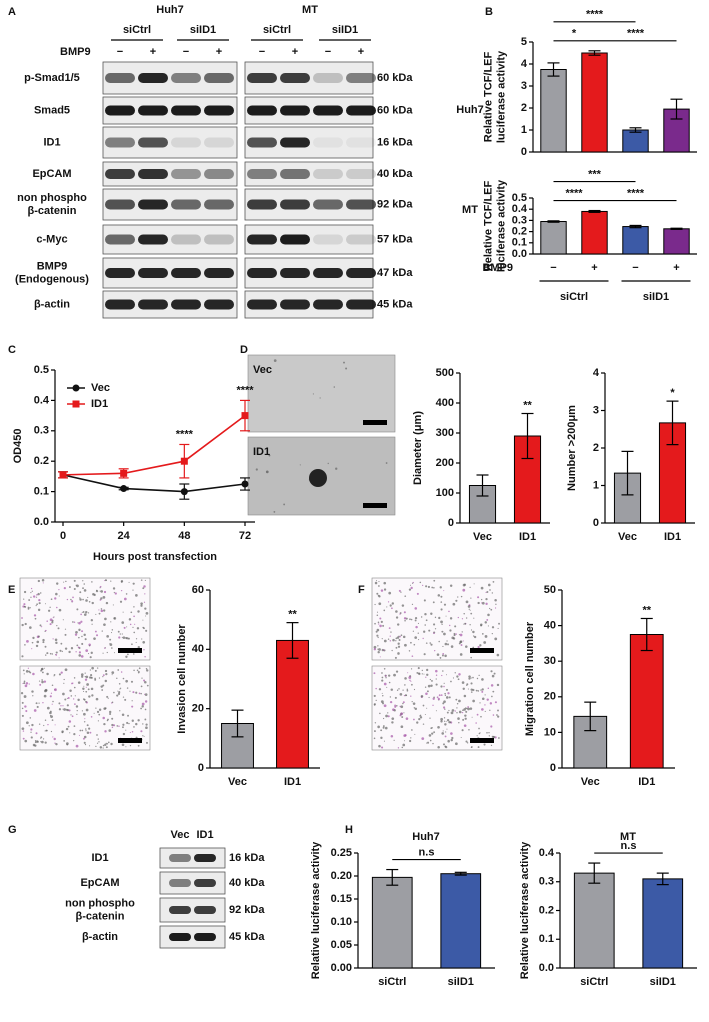 The height and width of the screenshot is (1022, 709). I want to click on bar, so click(676, 241).